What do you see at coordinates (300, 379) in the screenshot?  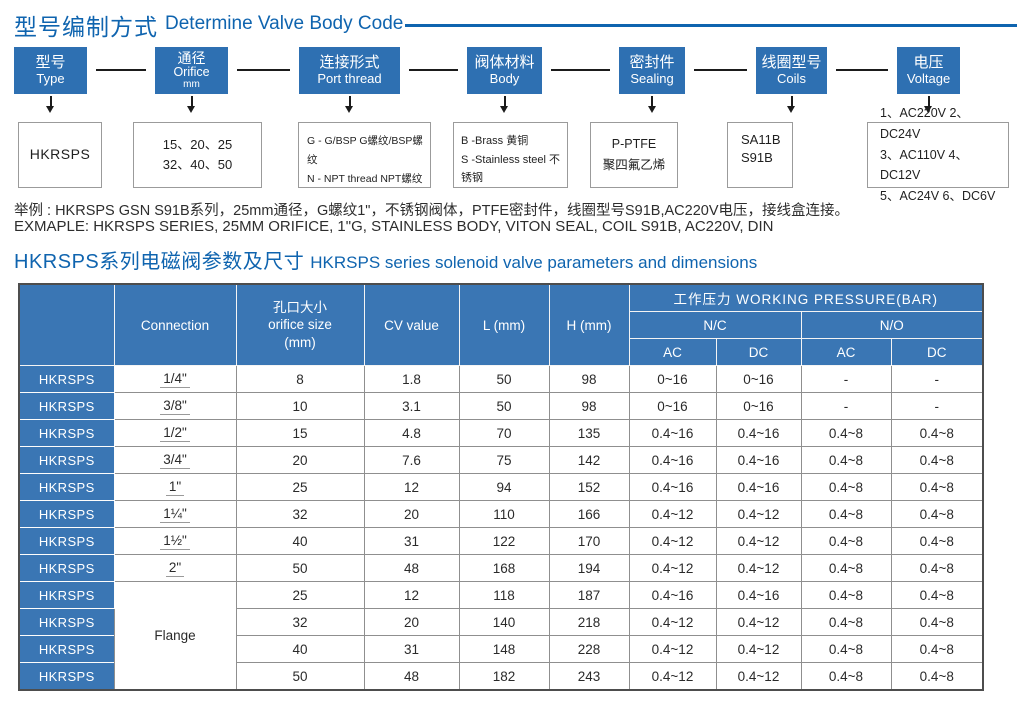 I see `orifice-cell: 8` at bounding box center [300, 379].